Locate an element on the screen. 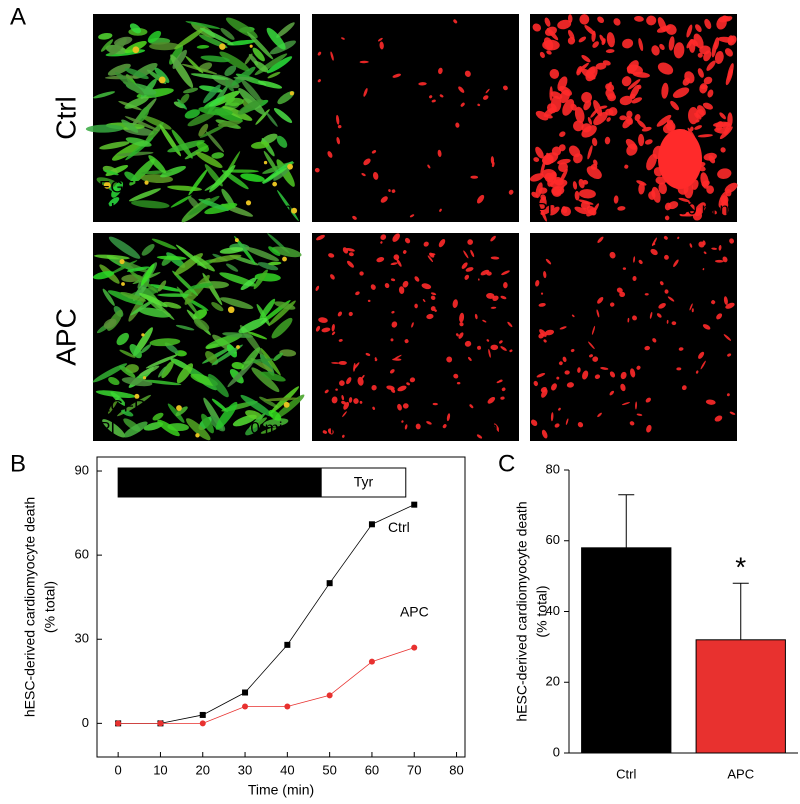  pi-cluster is located at coordinates (680, 159).